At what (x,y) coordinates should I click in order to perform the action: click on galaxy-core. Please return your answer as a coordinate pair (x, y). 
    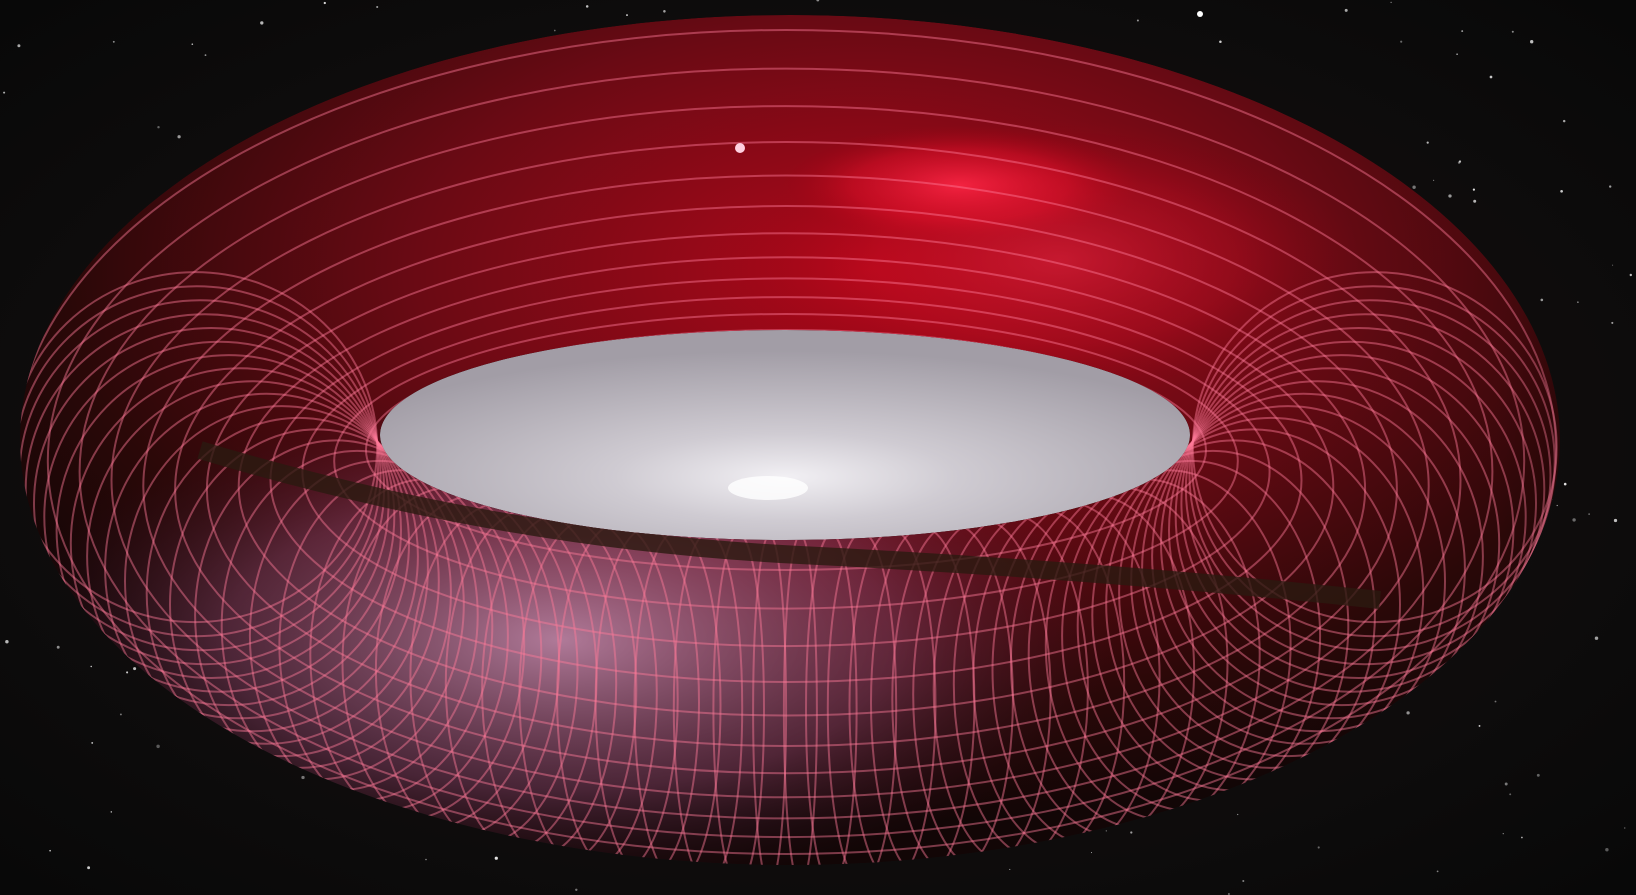
    Looking at the image, I should click on (768, 488).